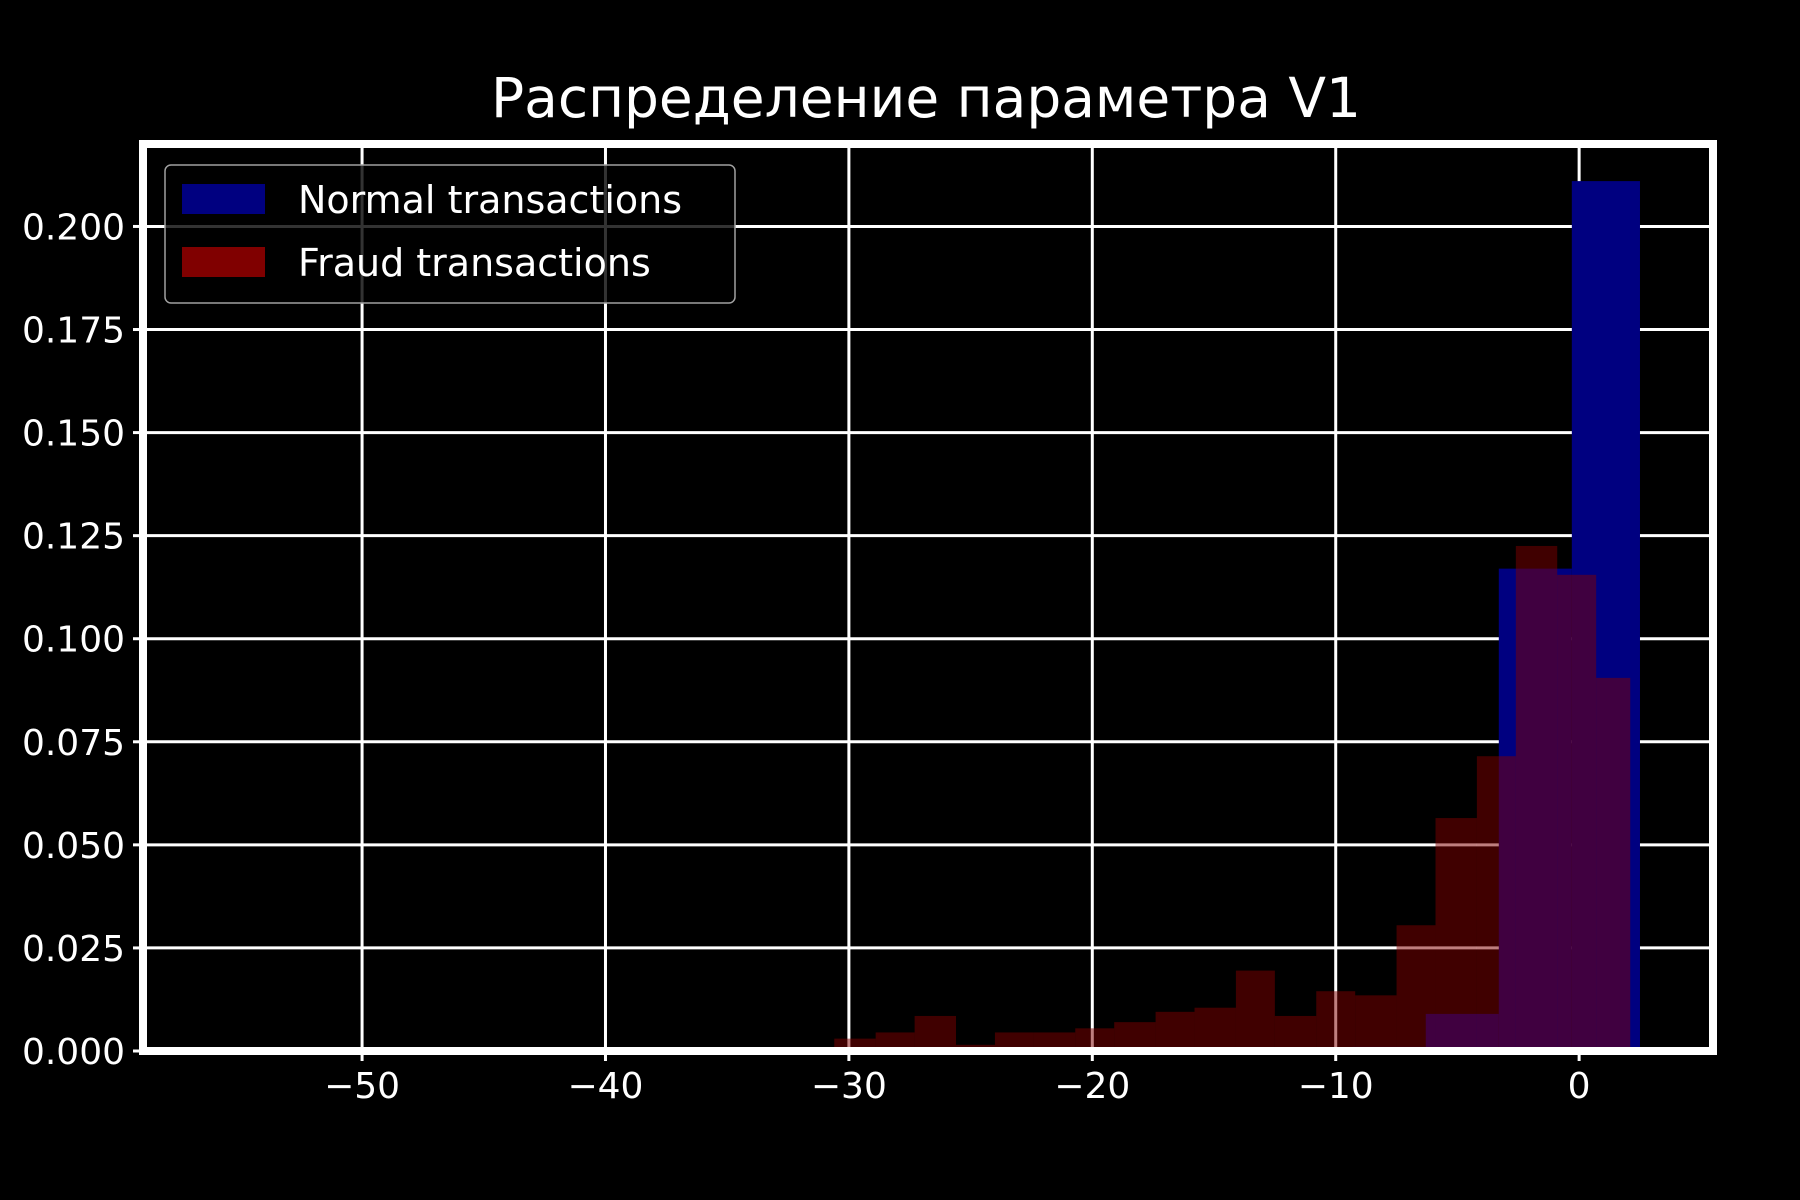 This screenshot has height=1200, width=1800. I want to click on x-tick-label: −40, so click(605, 1086).